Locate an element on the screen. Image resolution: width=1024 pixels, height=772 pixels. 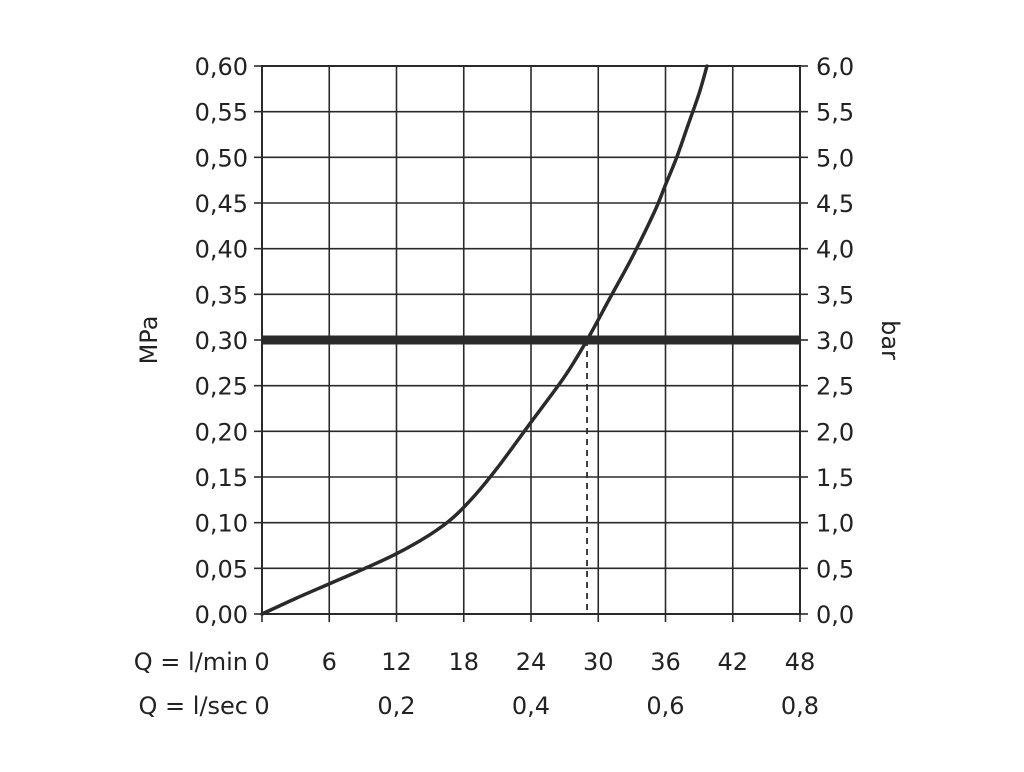
x-tick-label: 48 is located at coordinates (800, 662).